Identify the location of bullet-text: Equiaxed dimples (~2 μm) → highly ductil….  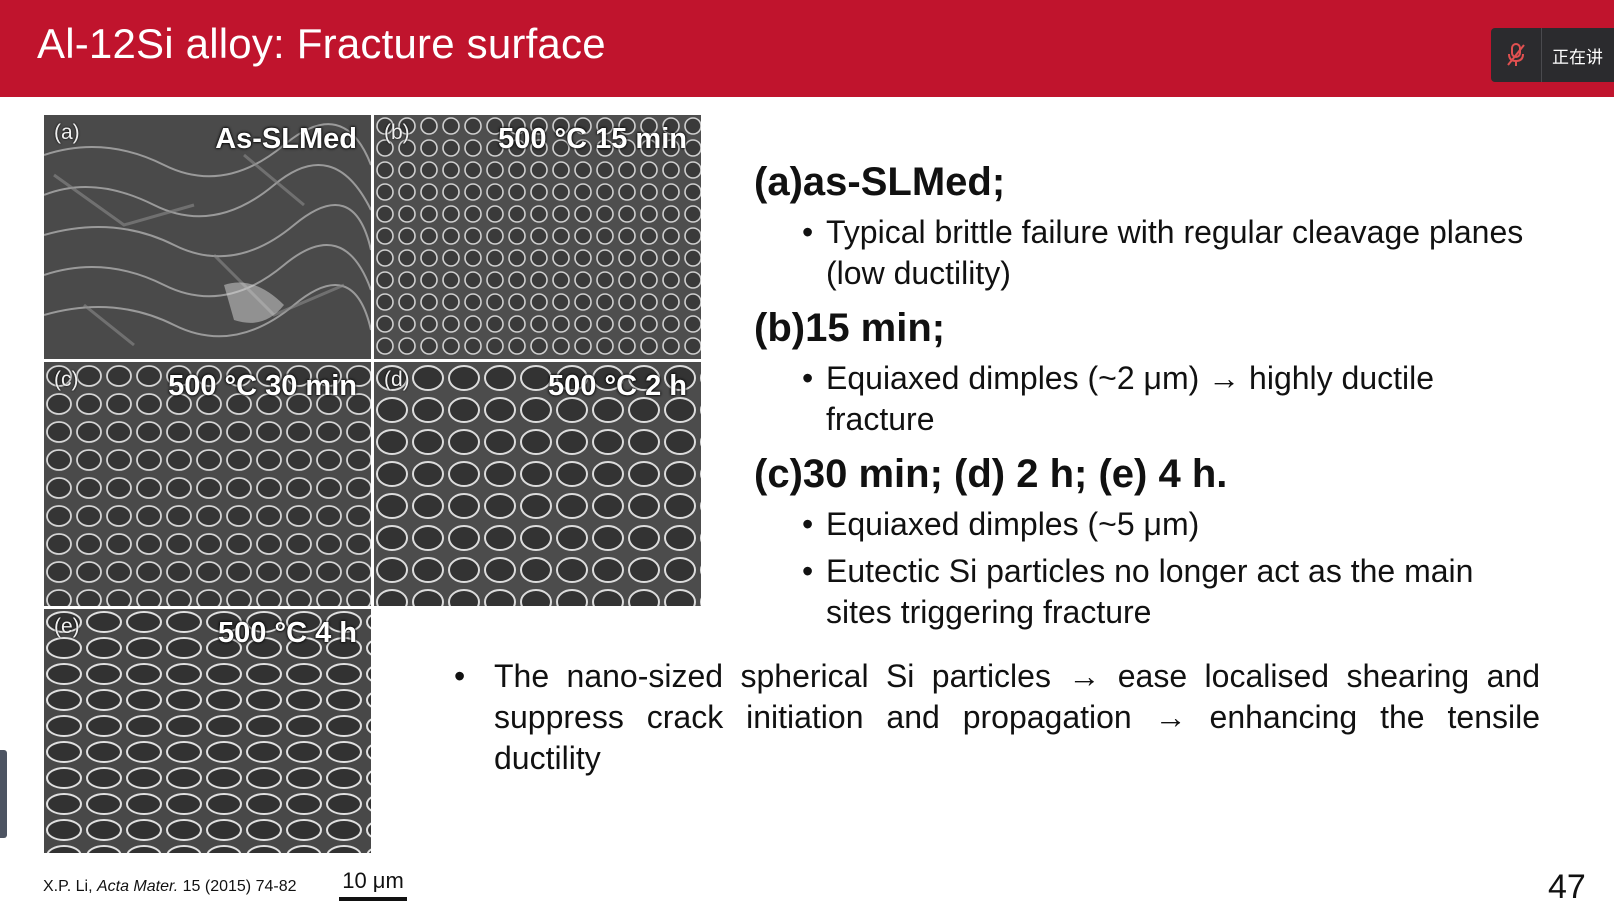
(1130, 398).